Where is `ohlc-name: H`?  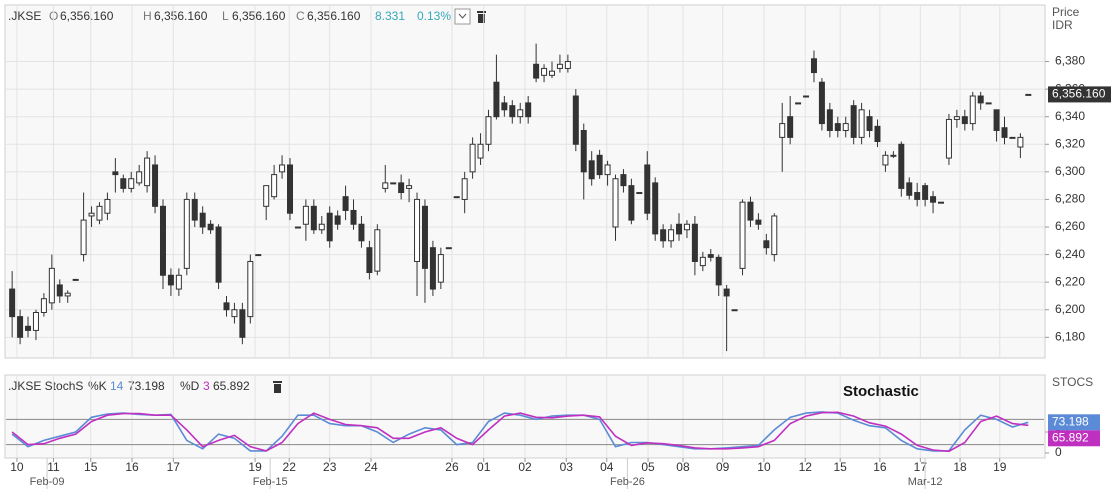 ohlc-name: H is located at coordinates (147, 16).